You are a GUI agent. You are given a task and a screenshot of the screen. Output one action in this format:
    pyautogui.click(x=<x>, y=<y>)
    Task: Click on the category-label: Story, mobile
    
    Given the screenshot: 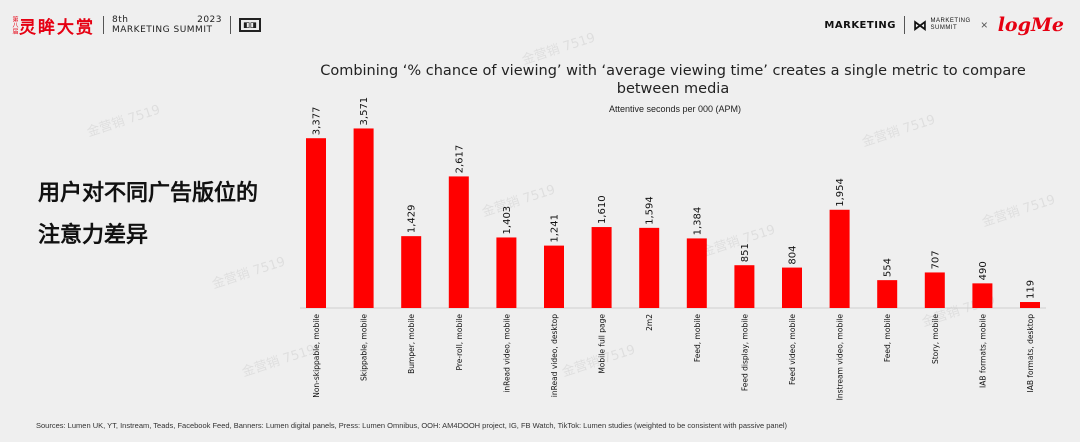 What is the action you would take?
    pyautogui.click(x=935, y=339)
    